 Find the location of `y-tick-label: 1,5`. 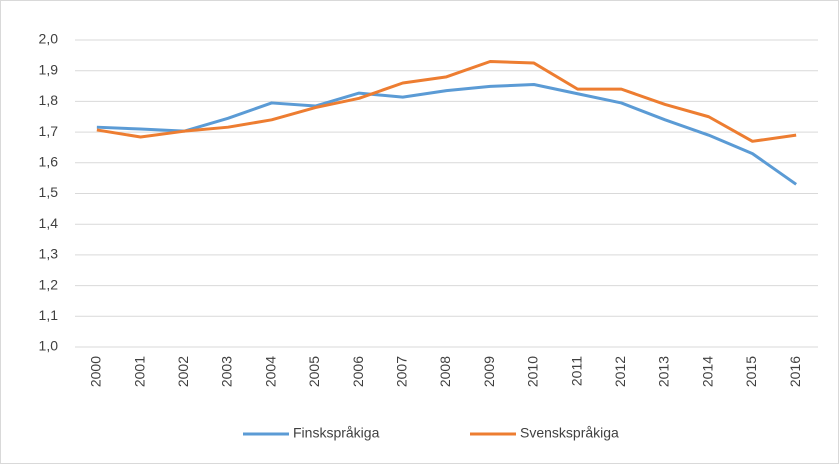

y-tick-label: 1,5 is located at coordinates (49, 192).